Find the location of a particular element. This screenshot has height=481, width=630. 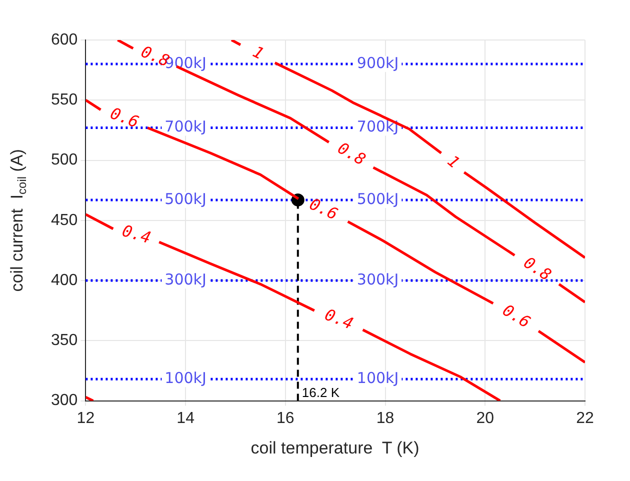

y-tick-label: 400 is located at coordinates (64, 280).